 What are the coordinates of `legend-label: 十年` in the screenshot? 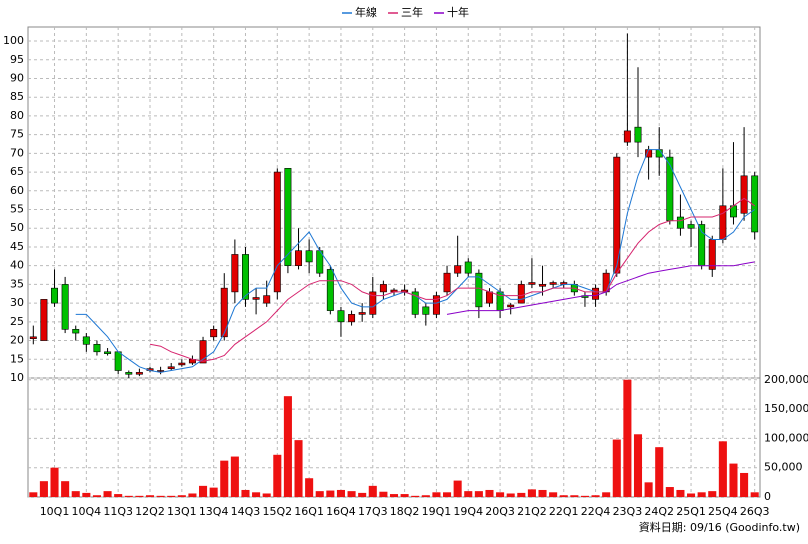 It's located at (458, 12).